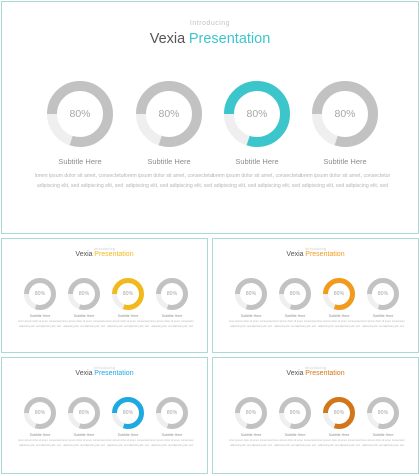 This screenshot has height=475, width=420. I want to click on title-main: Vexia, so click(295, 254).